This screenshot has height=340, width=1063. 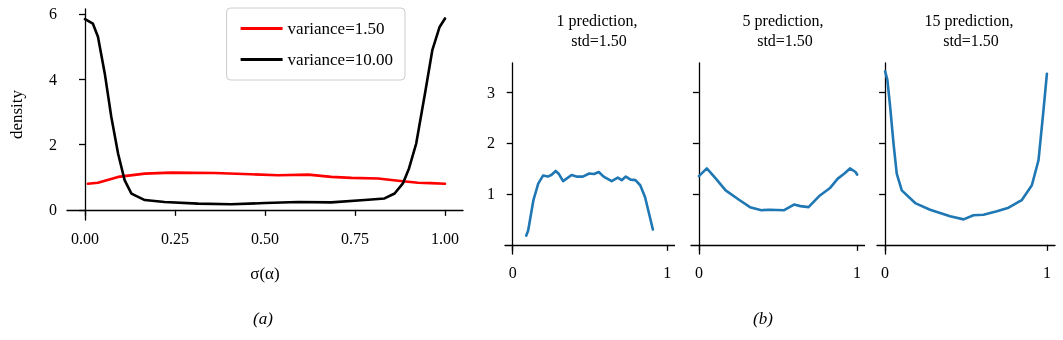 I want to click on x-axis-title: σ(α), so click(x=265, y=273).